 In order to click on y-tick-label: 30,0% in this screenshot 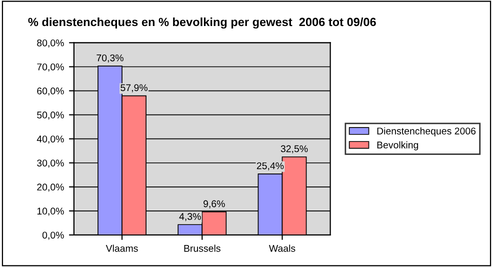, I will do `click(50, 164)`.